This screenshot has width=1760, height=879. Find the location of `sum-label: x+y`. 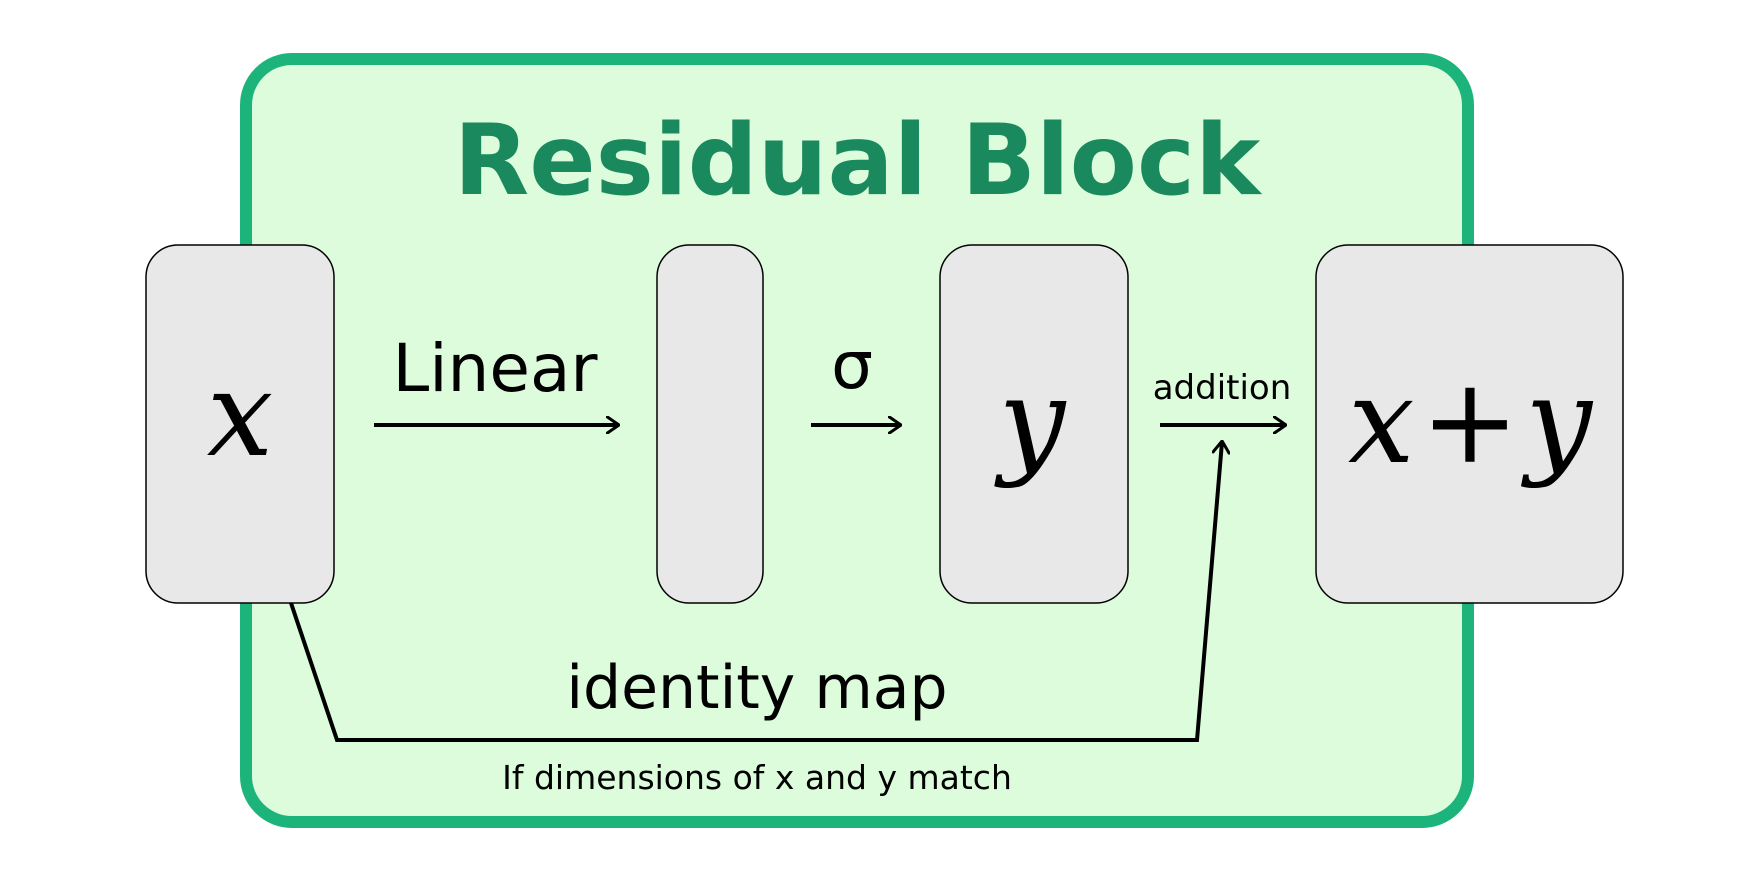

sum-label: x+y is located at coordinates (1470, 421).